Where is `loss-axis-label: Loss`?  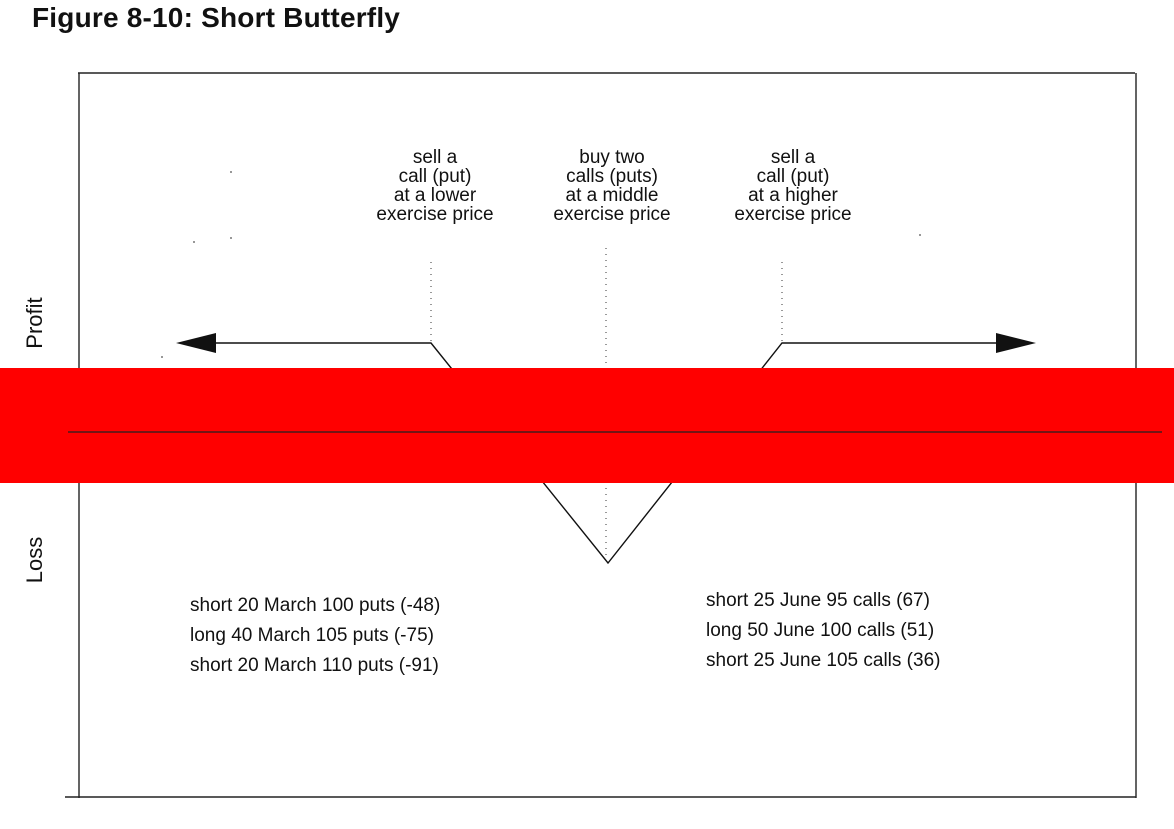 loss-axis-label: Loss is located at coordinates (34, 560).